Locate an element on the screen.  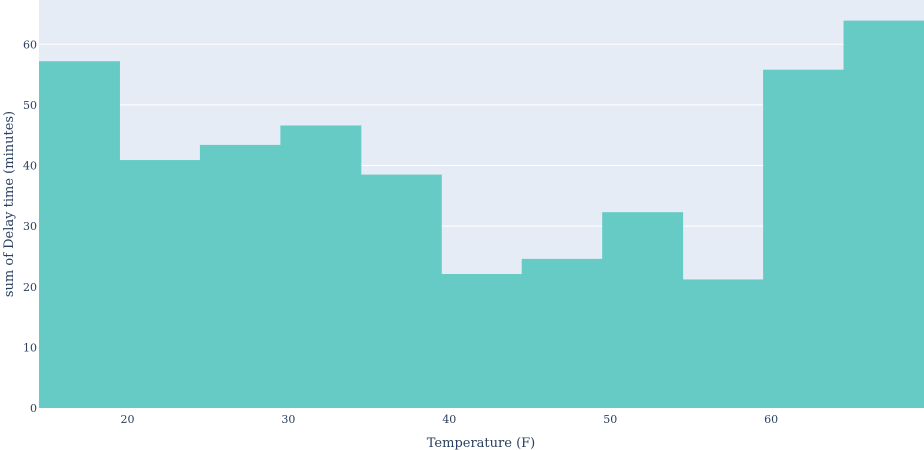
y-tick-labels: 0 10 20 30 40 50 60 is located at coordinates (30, 226).